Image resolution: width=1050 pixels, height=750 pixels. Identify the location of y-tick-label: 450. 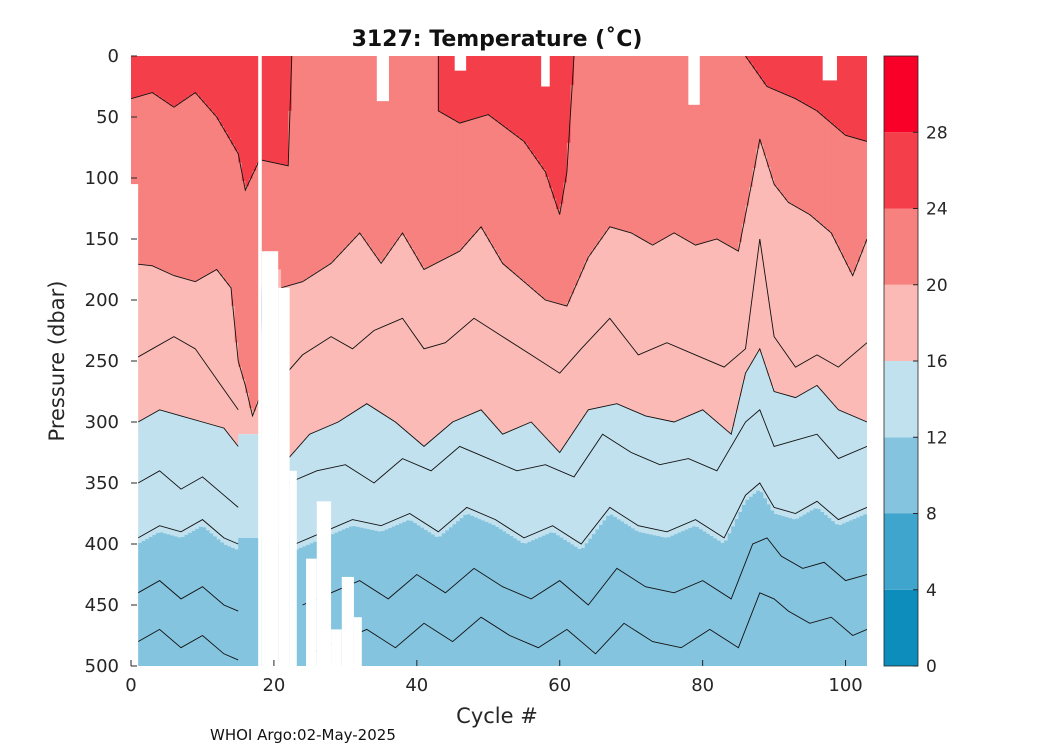
(102, 605).